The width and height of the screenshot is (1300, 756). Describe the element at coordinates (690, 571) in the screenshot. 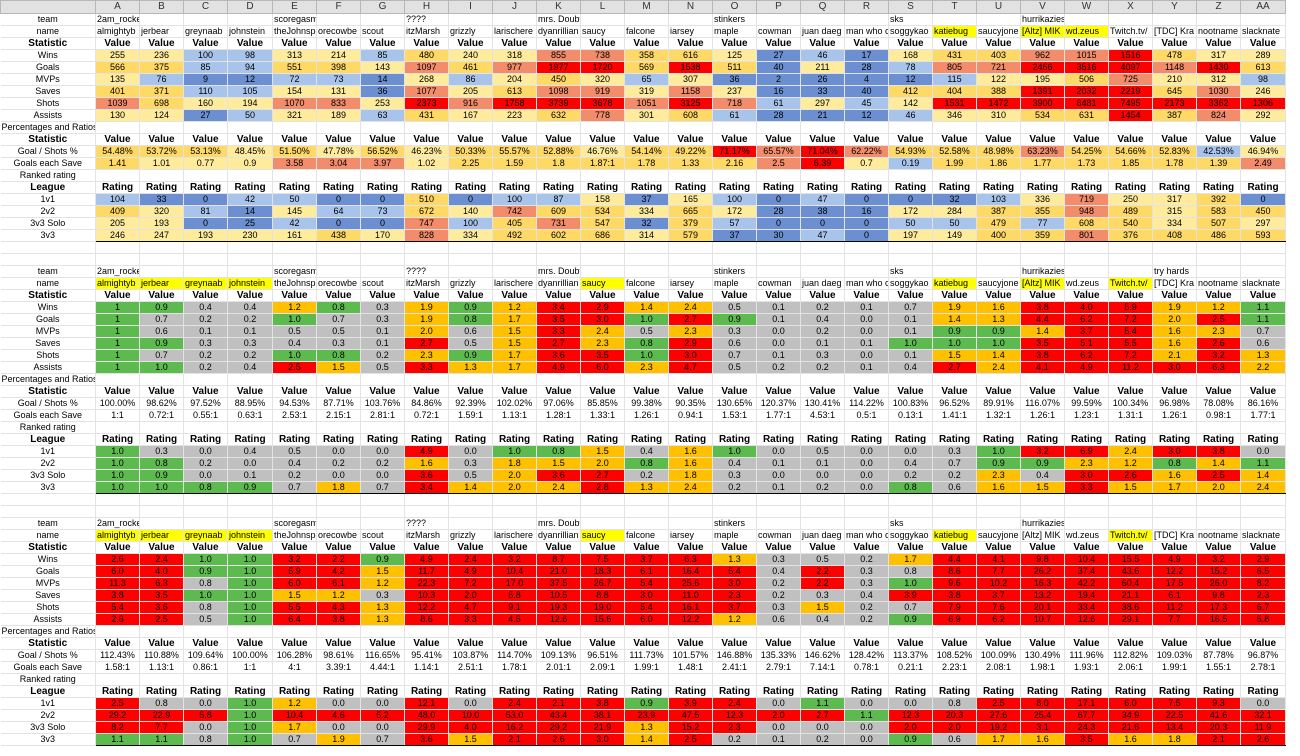

I see `cell: 16.4` at that location.